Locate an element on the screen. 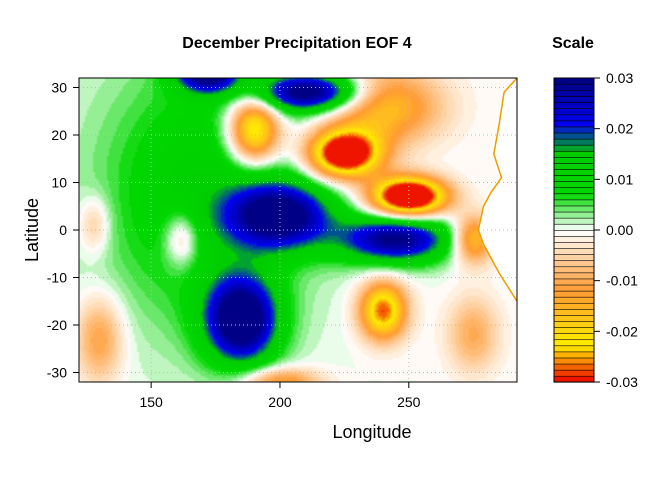 The image size is (672, 480). x-tick-label: 200 is located at coordinates (280, 402).